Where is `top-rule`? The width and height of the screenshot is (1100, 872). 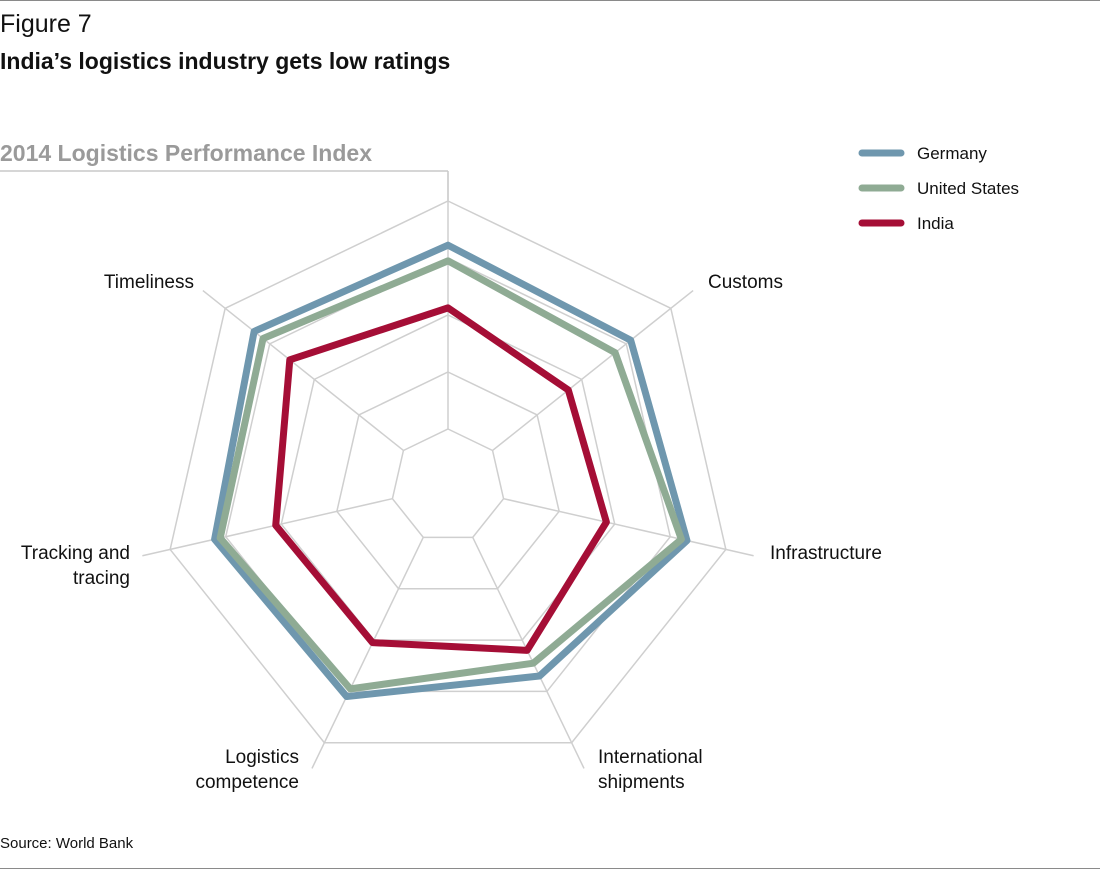
top-rule is located at coordinates (550, 0).